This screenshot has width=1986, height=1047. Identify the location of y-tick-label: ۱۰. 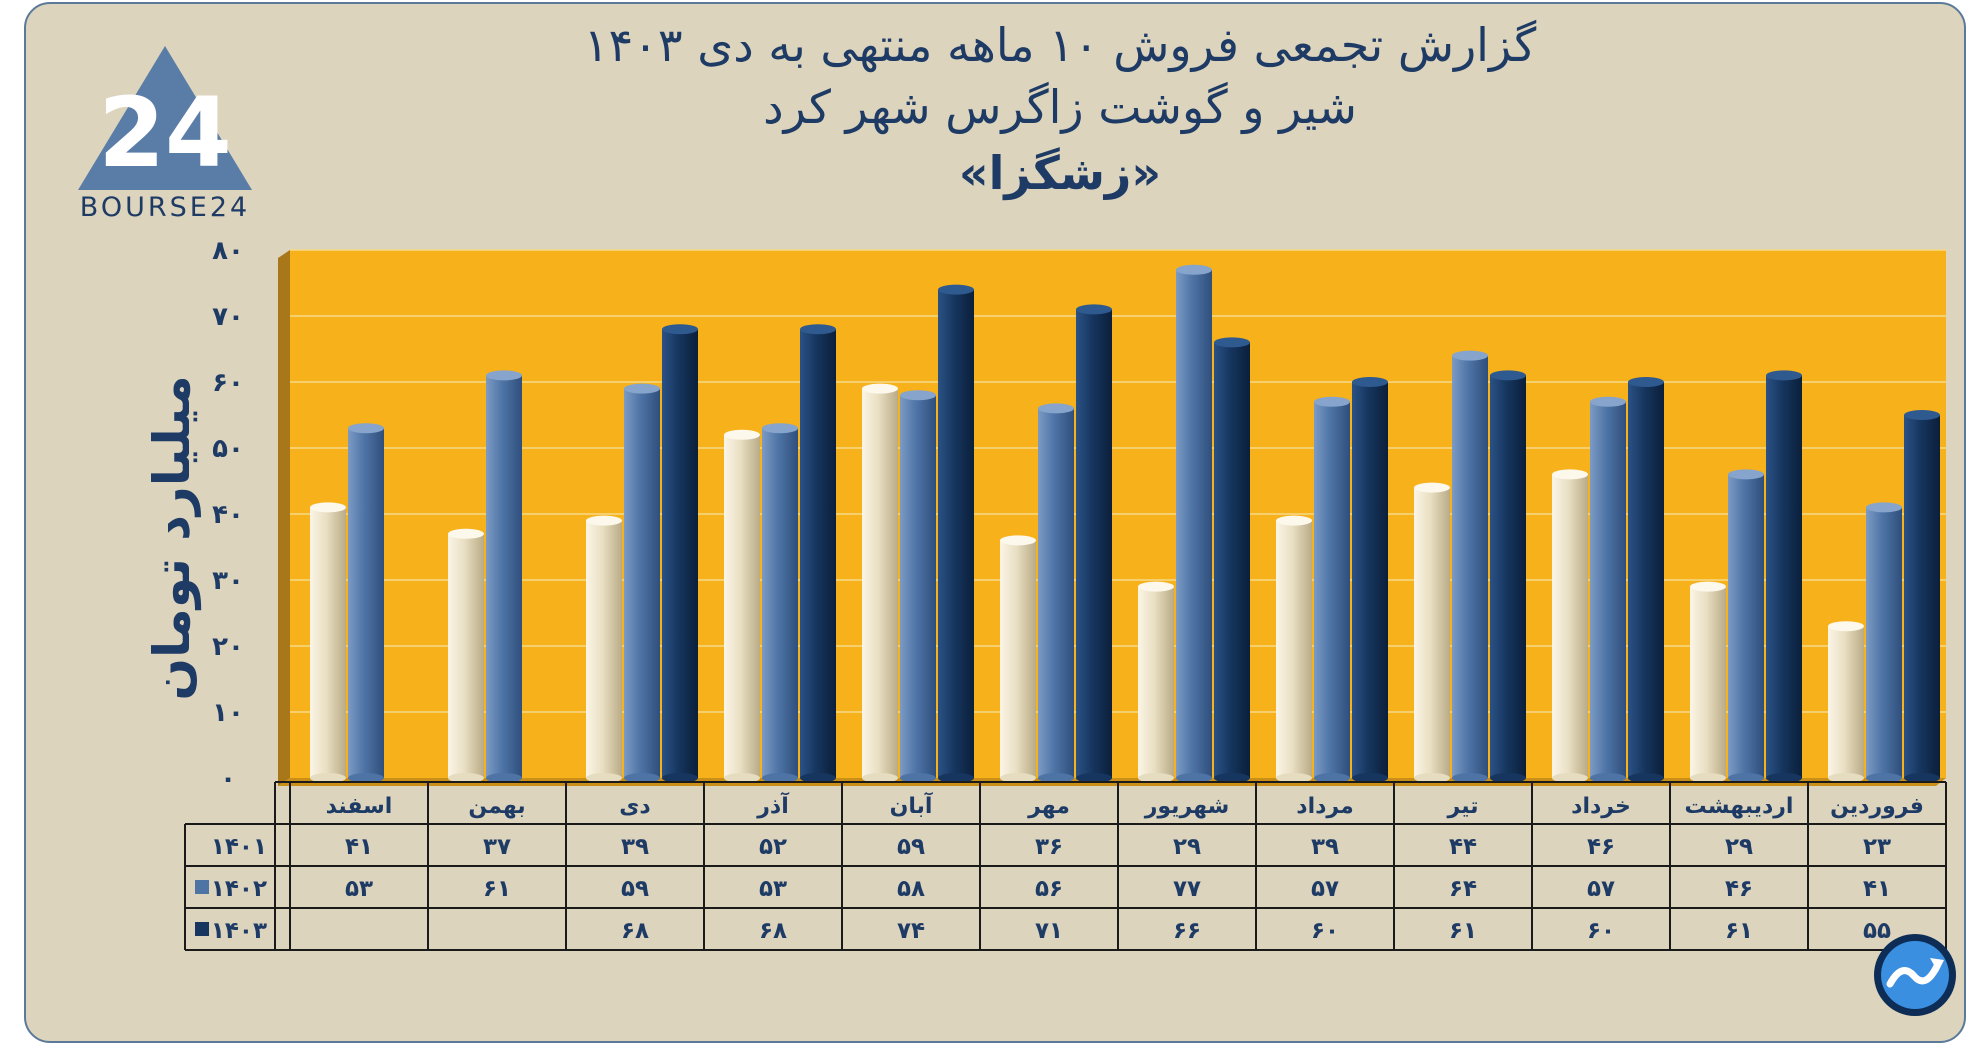
(228, 713).